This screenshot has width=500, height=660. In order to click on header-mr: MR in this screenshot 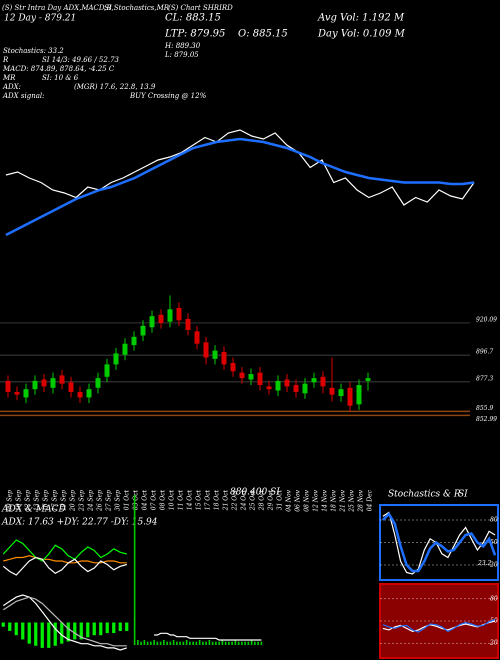, I will do `click(9, 78)`.